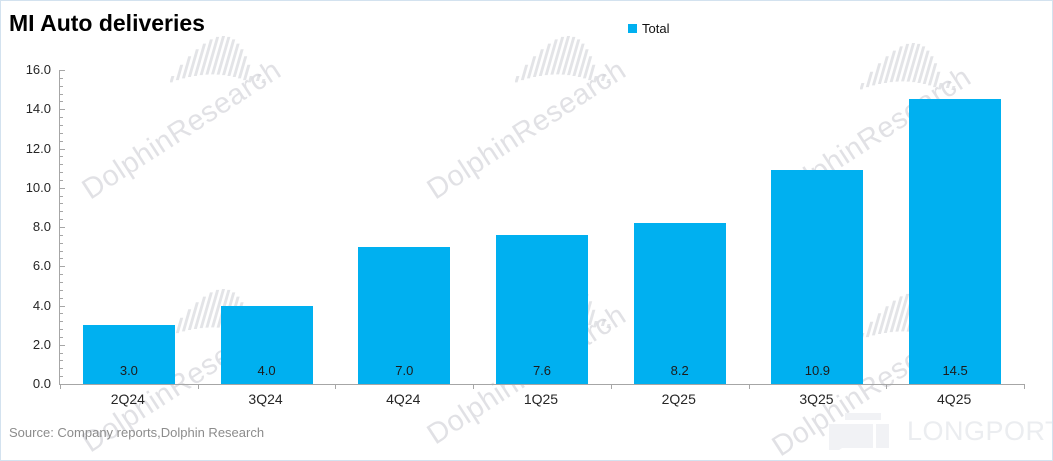 The image size is (1053, 461). What do you see at coordinates (128, 370) in the screenshot?
I see `bar-value-label: 3.0` at bounding box center [128, 370].